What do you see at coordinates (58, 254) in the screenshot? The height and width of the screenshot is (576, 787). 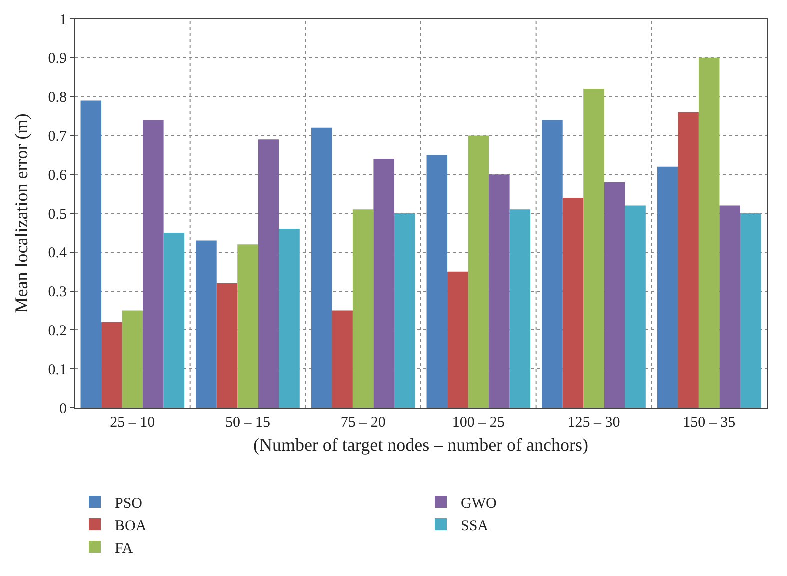 I see `y-tick-label: 0.4` at bounding box center [58, 254].